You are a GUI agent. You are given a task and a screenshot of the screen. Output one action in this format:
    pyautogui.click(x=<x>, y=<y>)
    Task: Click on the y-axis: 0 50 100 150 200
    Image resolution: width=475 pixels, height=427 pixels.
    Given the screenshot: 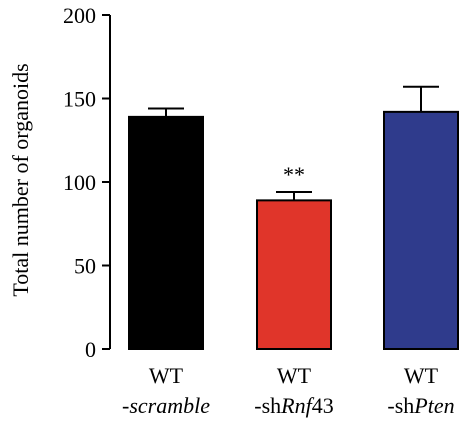 What is the action you would take?
    pyautogui.click(x=87, y=182)
    